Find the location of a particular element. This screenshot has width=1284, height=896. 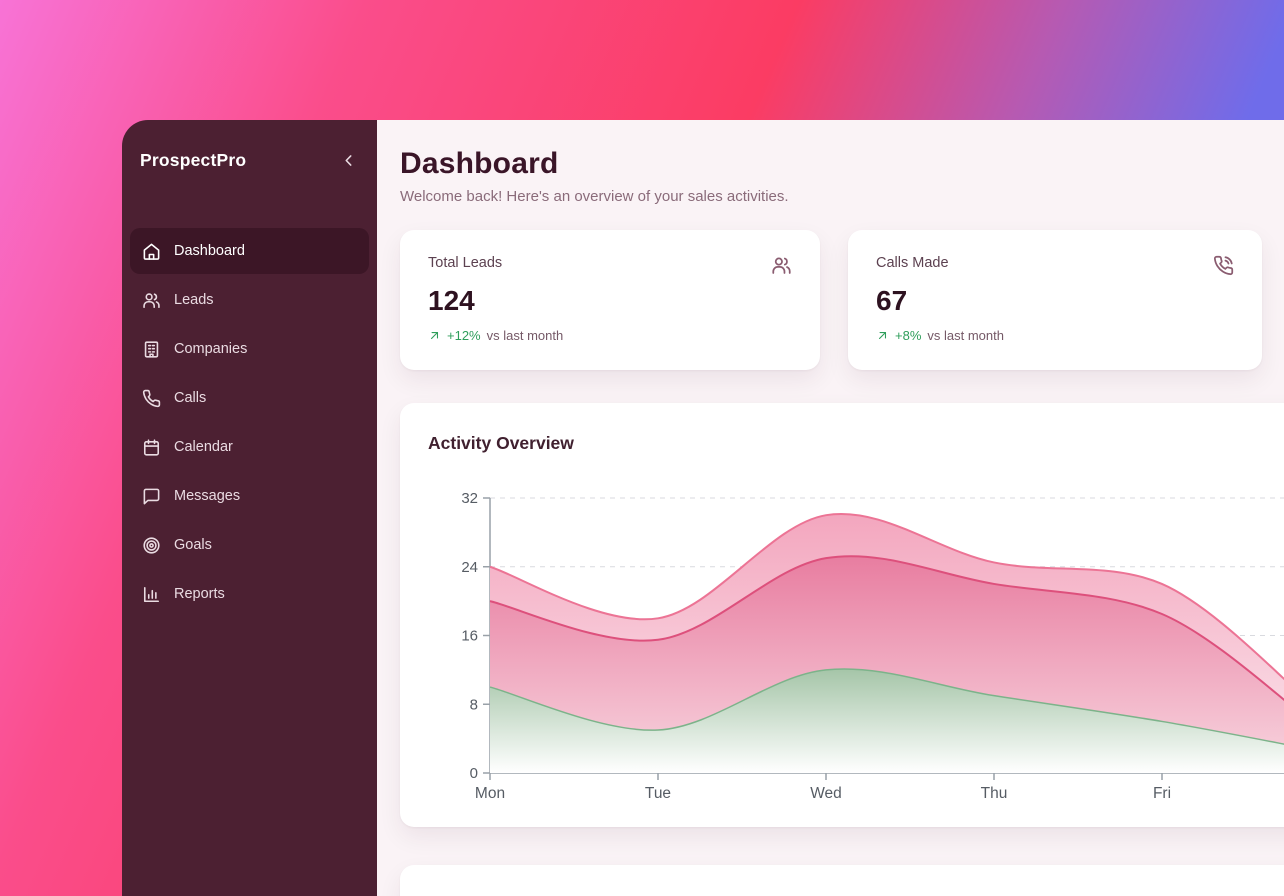

line-outer-pink-band is located at coordinates (886, 596).